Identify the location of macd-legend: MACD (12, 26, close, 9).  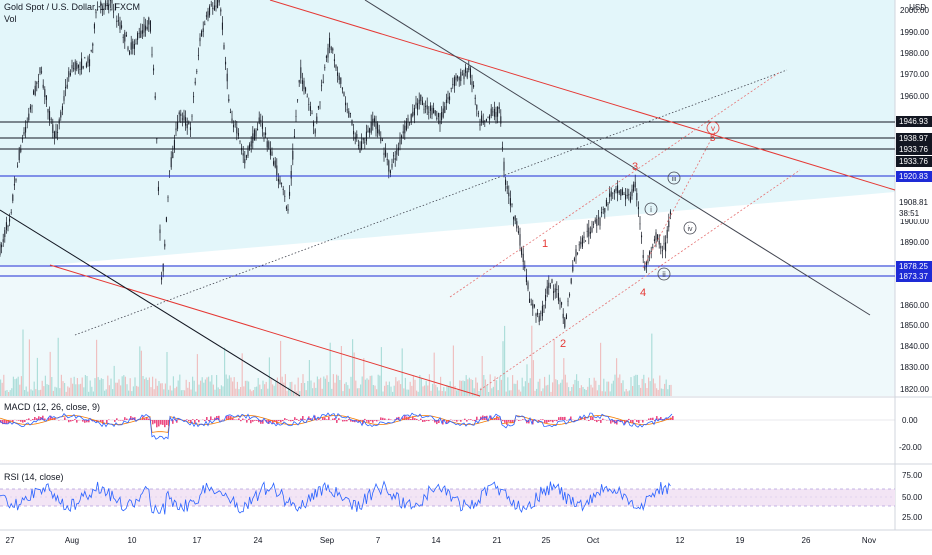
(53, 407).